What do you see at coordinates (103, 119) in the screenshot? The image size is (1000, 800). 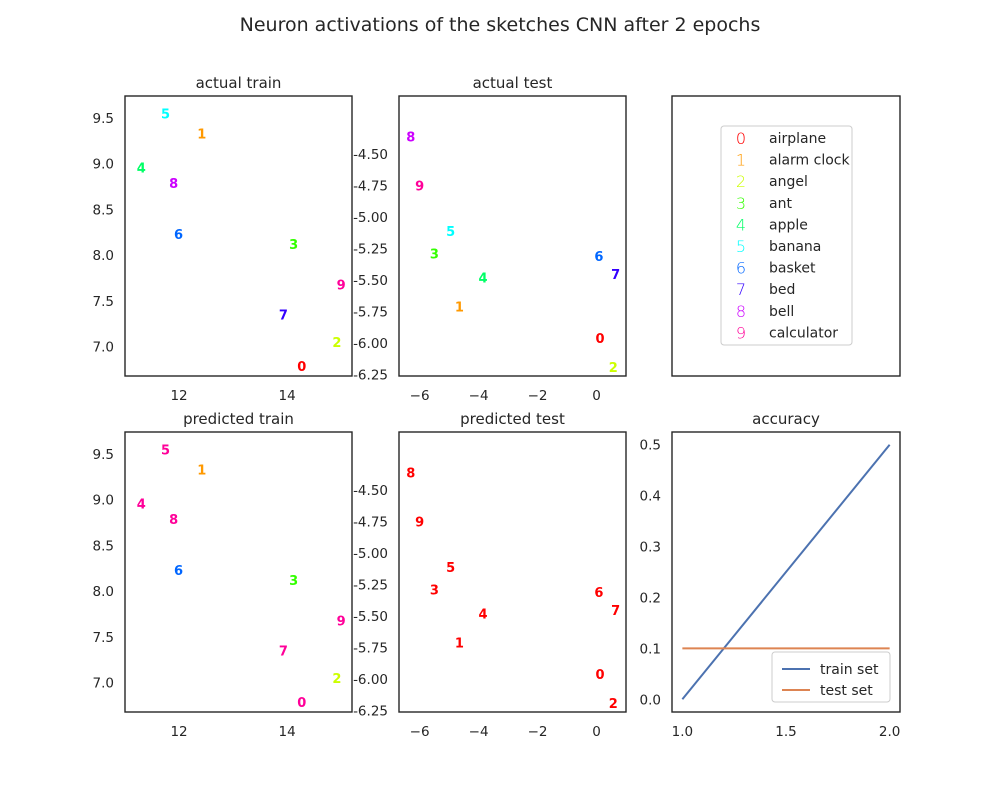 I see `y-tick-label: 9.5` at bounding box center [103, 119].